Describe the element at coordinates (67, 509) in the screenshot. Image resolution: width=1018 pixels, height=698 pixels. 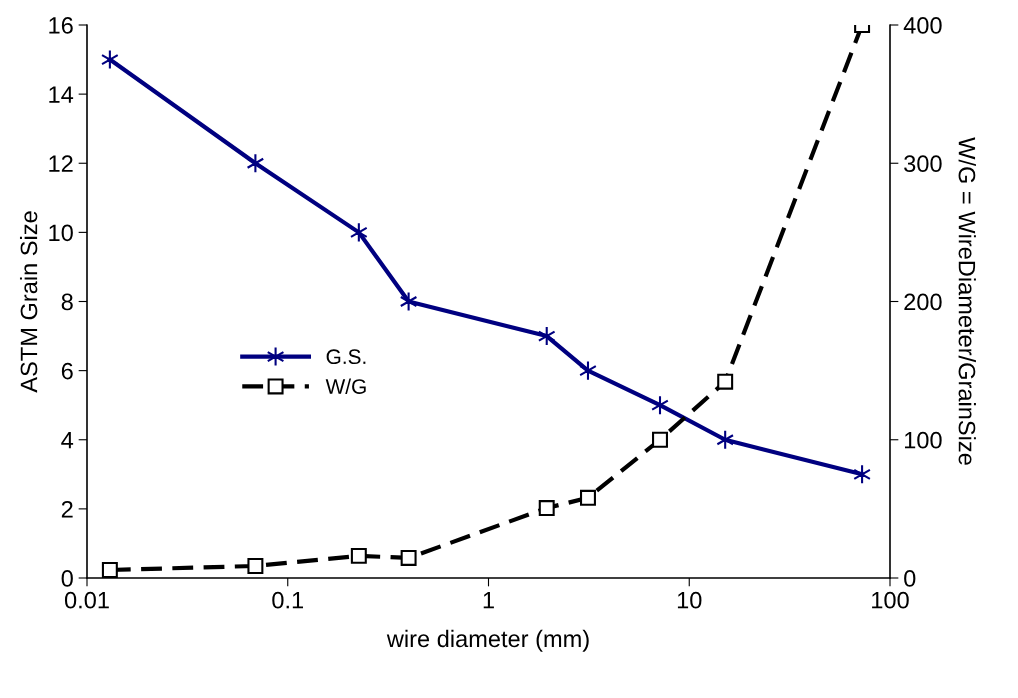
I see `y-tick-label: 2` at that location.